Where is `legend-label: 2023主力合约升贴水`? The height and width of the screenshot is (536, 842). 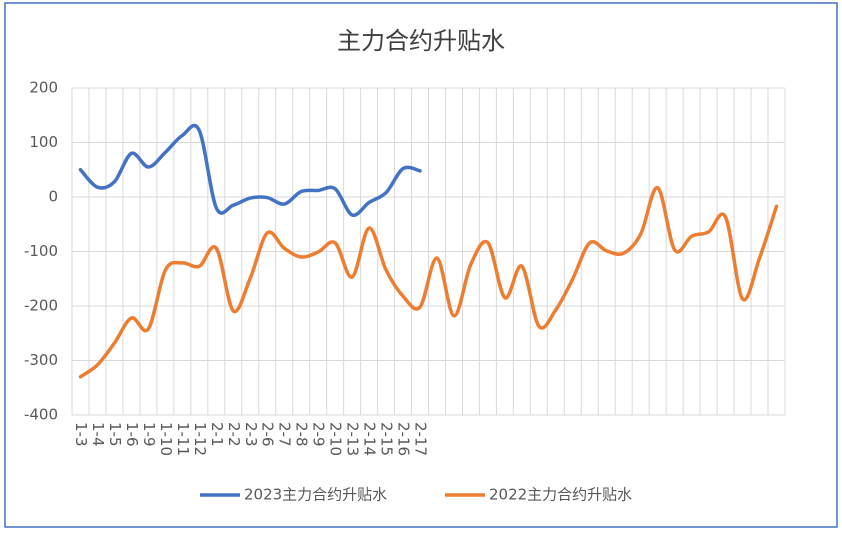
legend-label: 2023主力合约升贴水 is located at coordinates (315, 495).